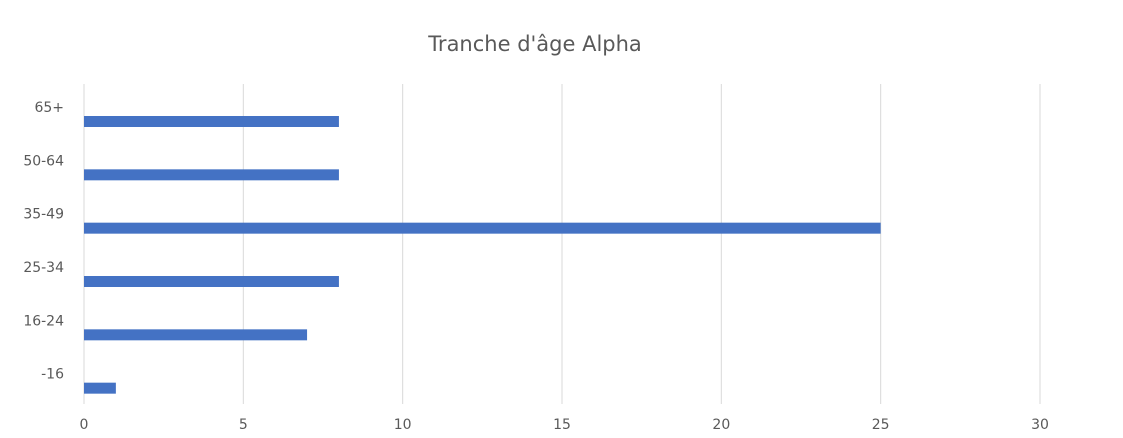 This screenshot has width=1123, height=438. I want to click on y-tick-label: -16, so click(52, 375).